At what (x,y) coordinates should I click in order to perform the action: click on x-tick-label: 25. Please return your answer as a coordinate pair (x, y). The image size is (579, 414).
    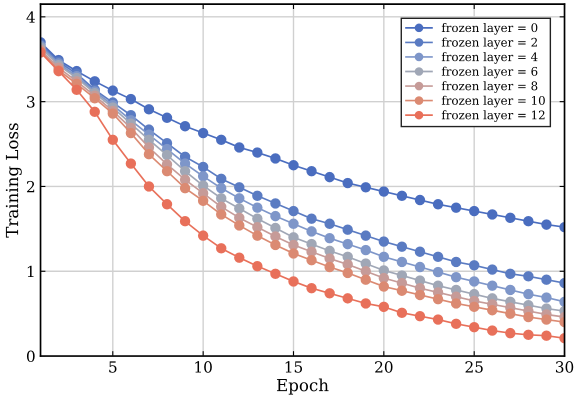
    Looking at the image, I should click on (474, 367).